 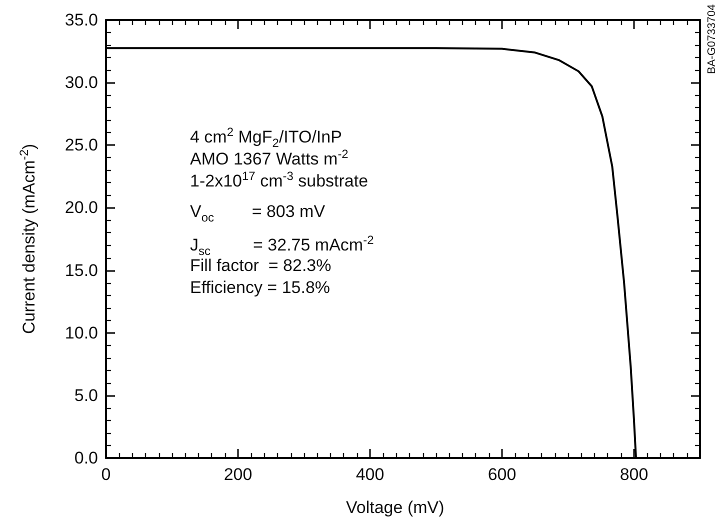 I want to click on x-tick-label: 200, so click(x=238, y=474).